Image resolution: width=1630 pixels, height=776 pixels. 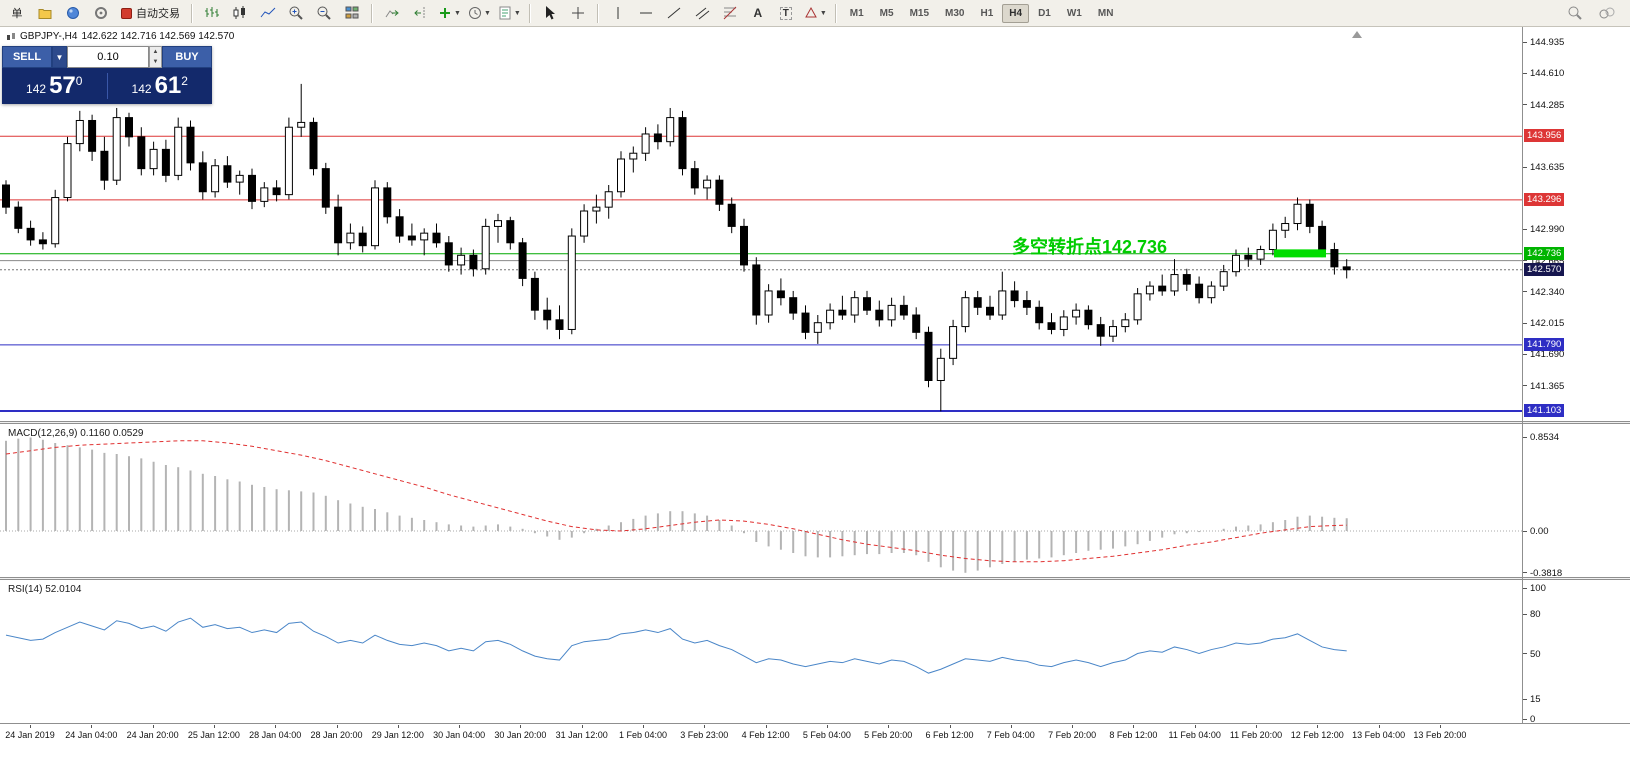 What do you see at coordinates (479, 13) in the screenshot?
I see `periods-icon: ▼` at bounding box center [479, 13].